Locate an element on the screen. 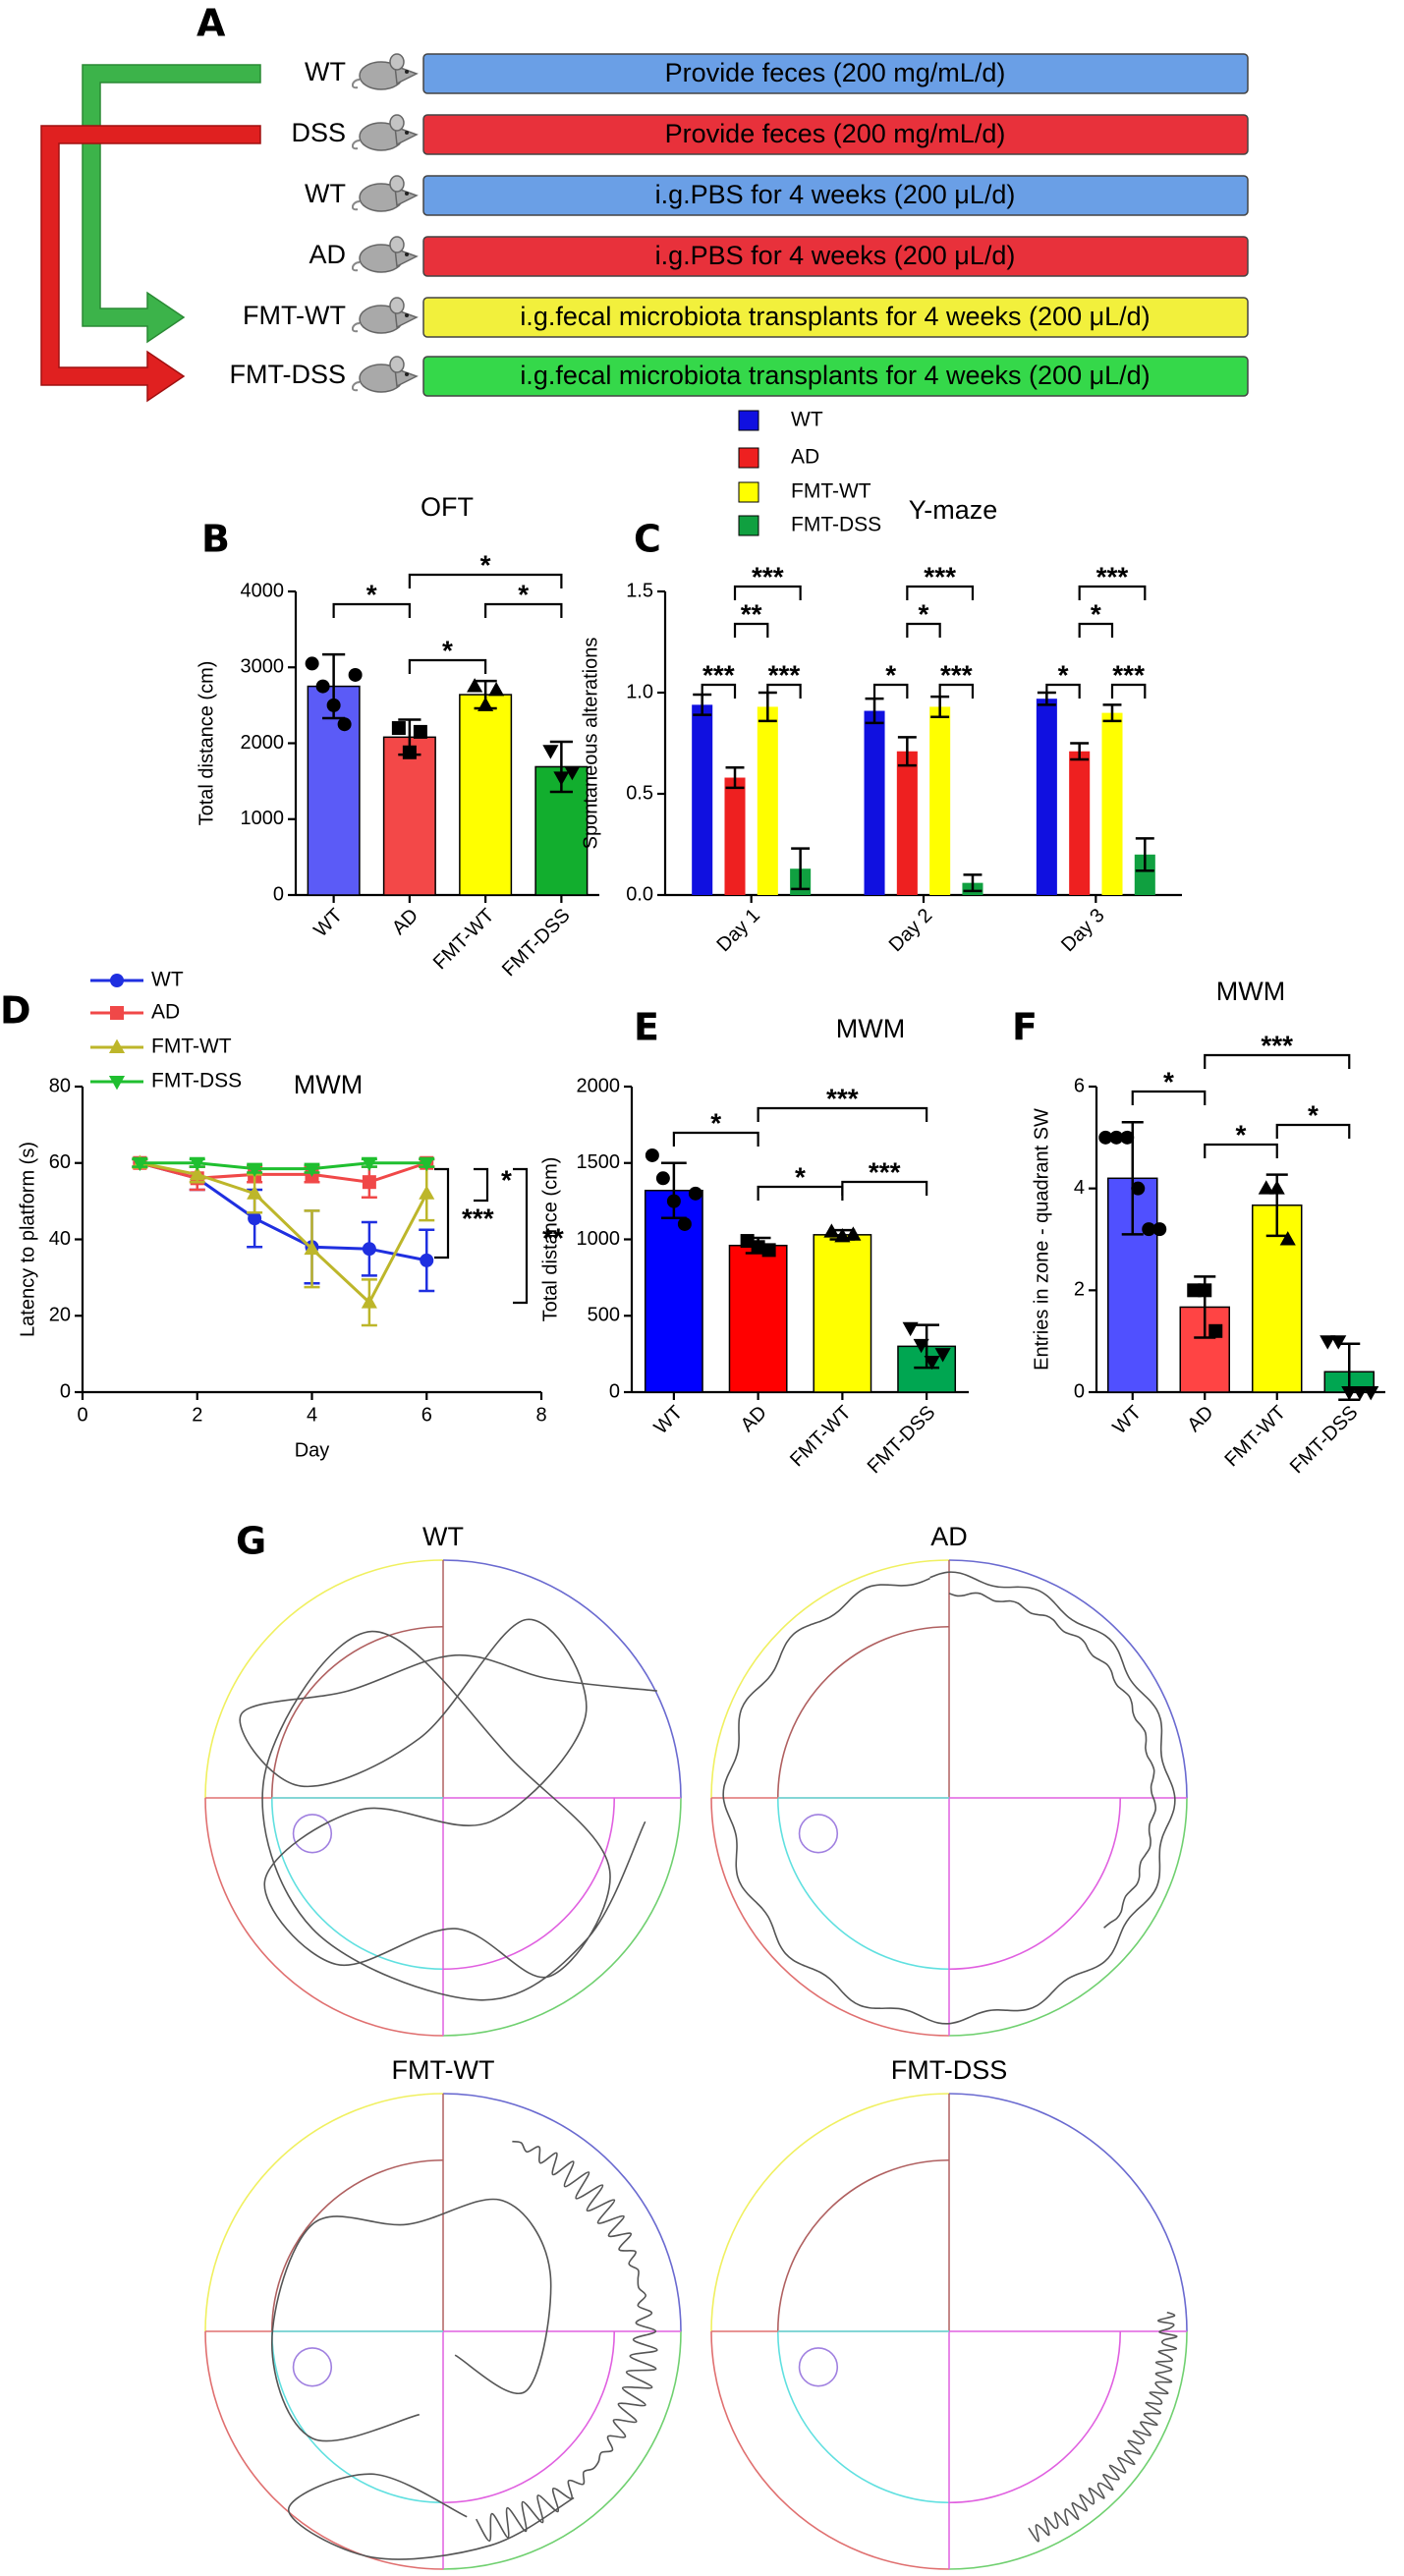 The width and height of the screenshot is (1404, 2576). y-tick-label: 3000 is located at coordinates (263, 667).